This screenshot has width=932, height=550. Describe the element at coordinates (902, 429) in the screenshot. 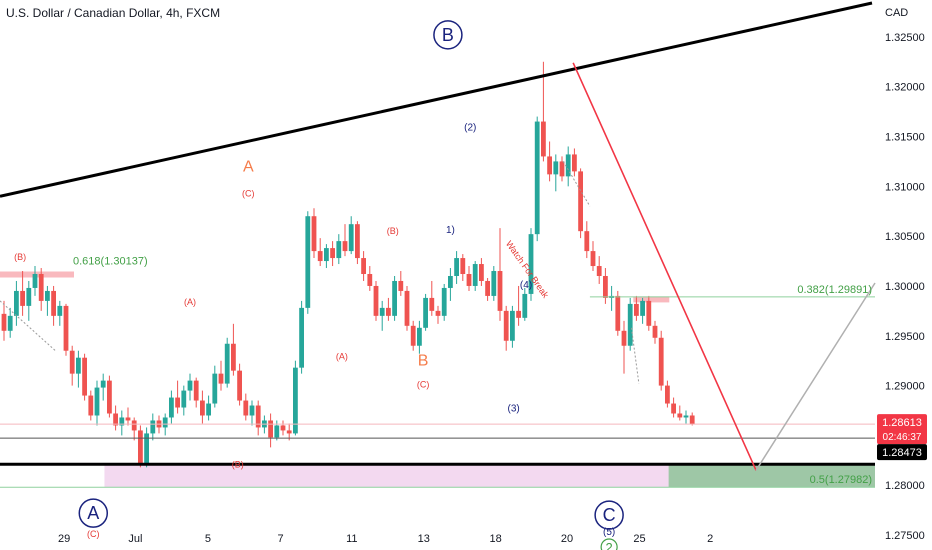

I see `last-price-tag: 1.28613 02:46:37` at that location.